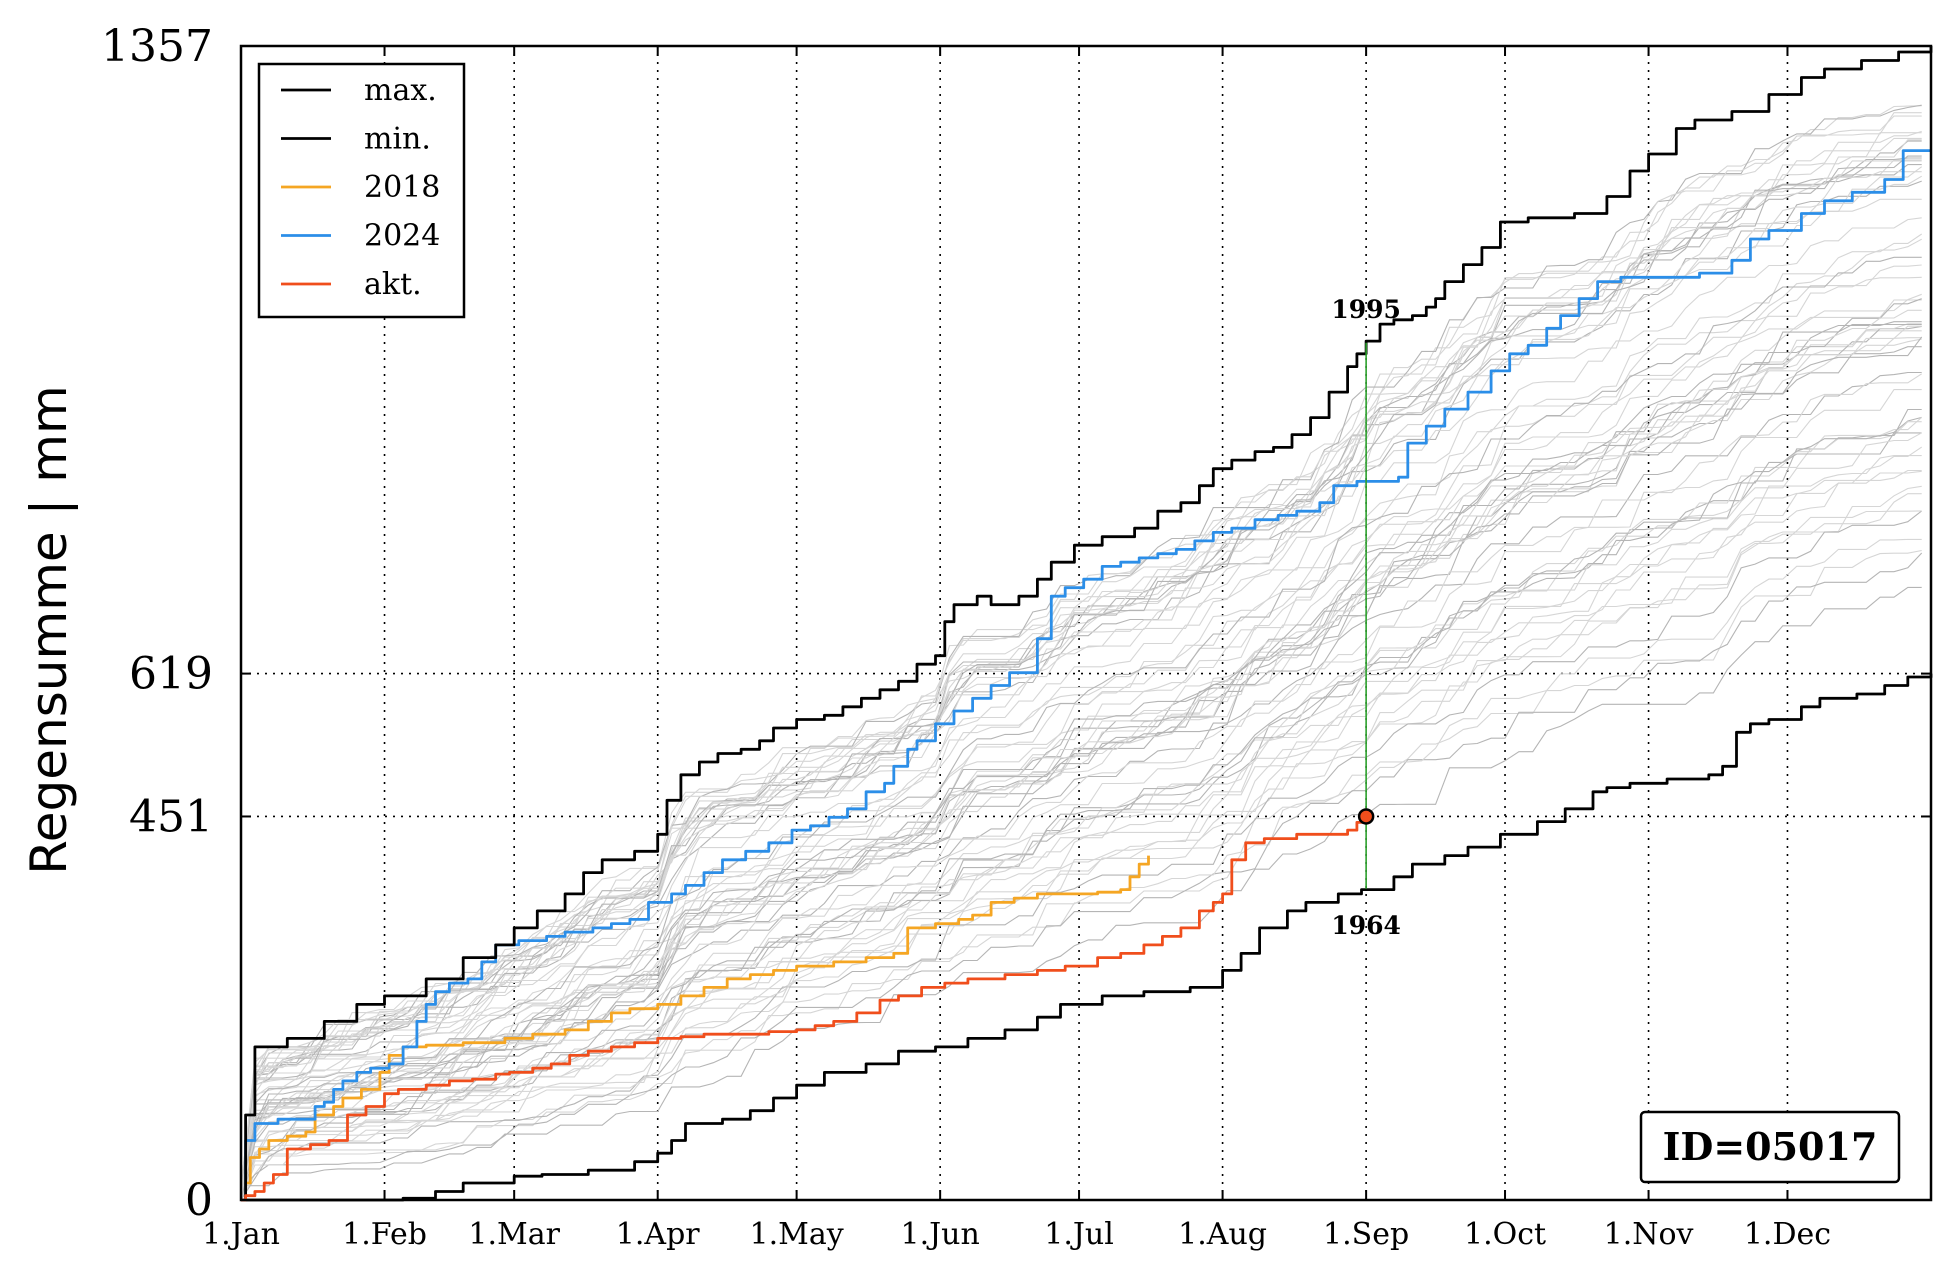  What do you see at coordinates (797, 1234) in the screenshot?
I see `x-tick-label: 1.May` at bounding box center [797, 1234].